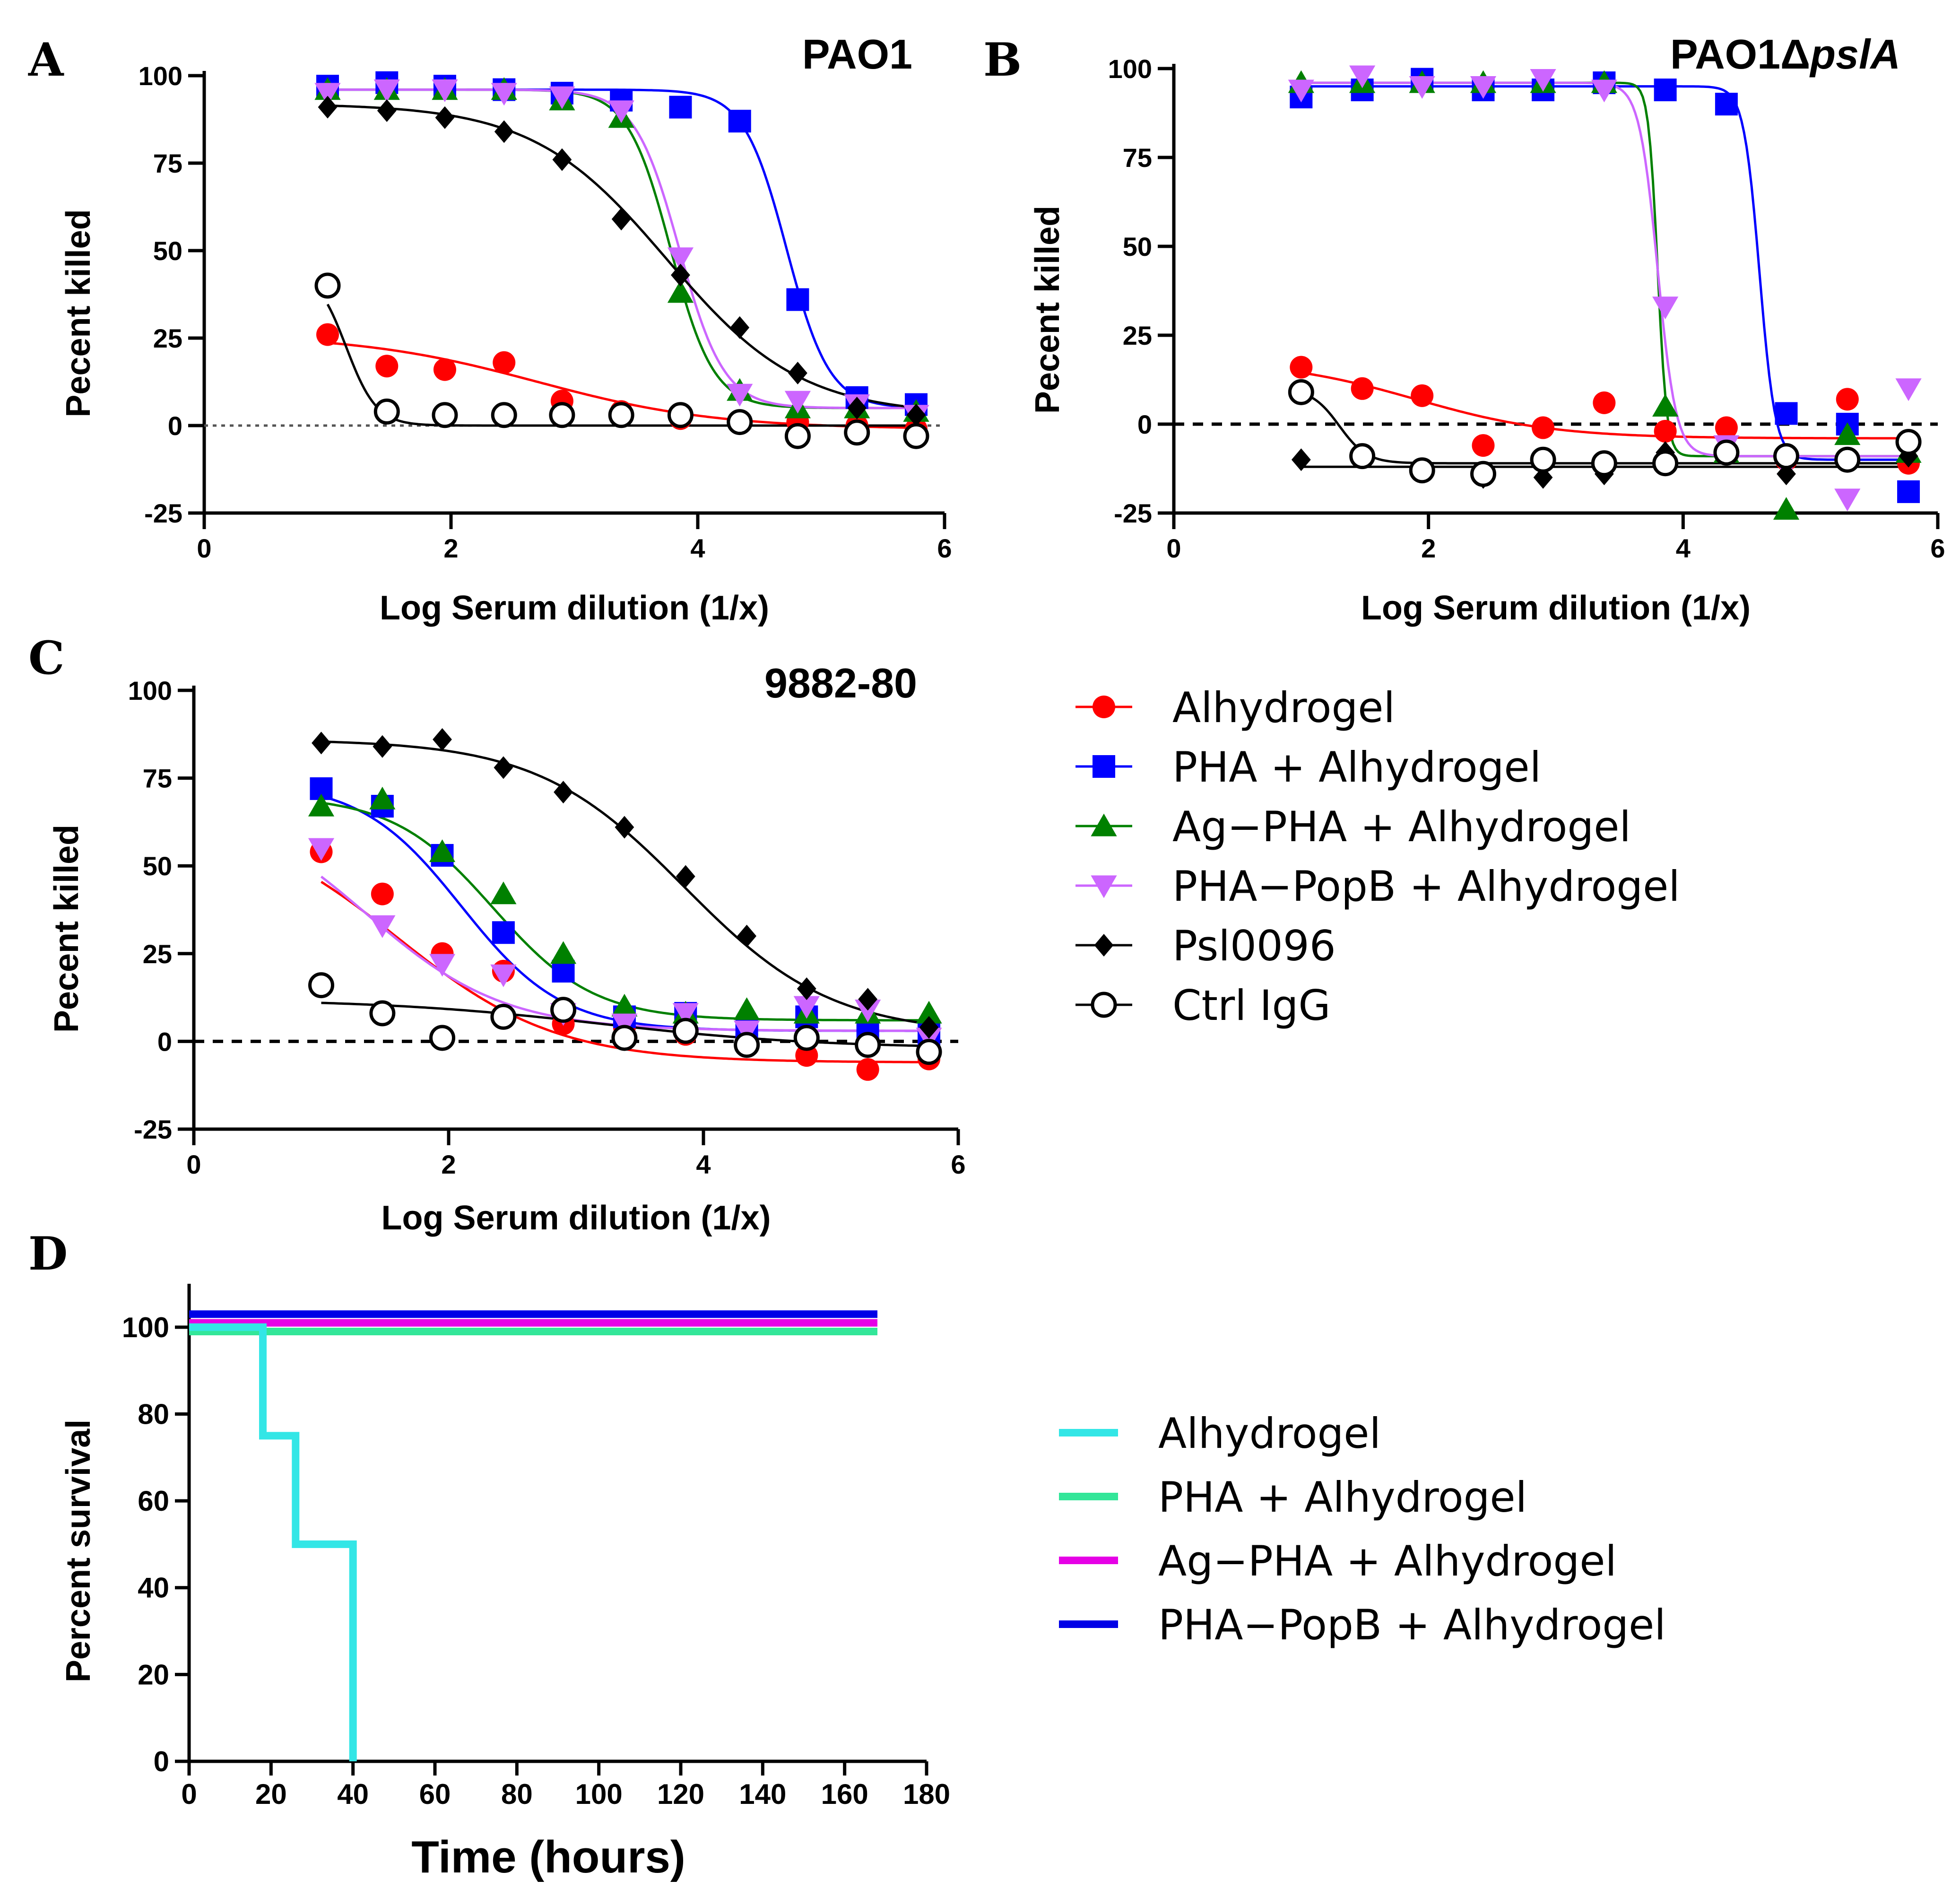 The image size is (1960, 1889). I want to click on y-tick-label: 60, so click(154, 1501).